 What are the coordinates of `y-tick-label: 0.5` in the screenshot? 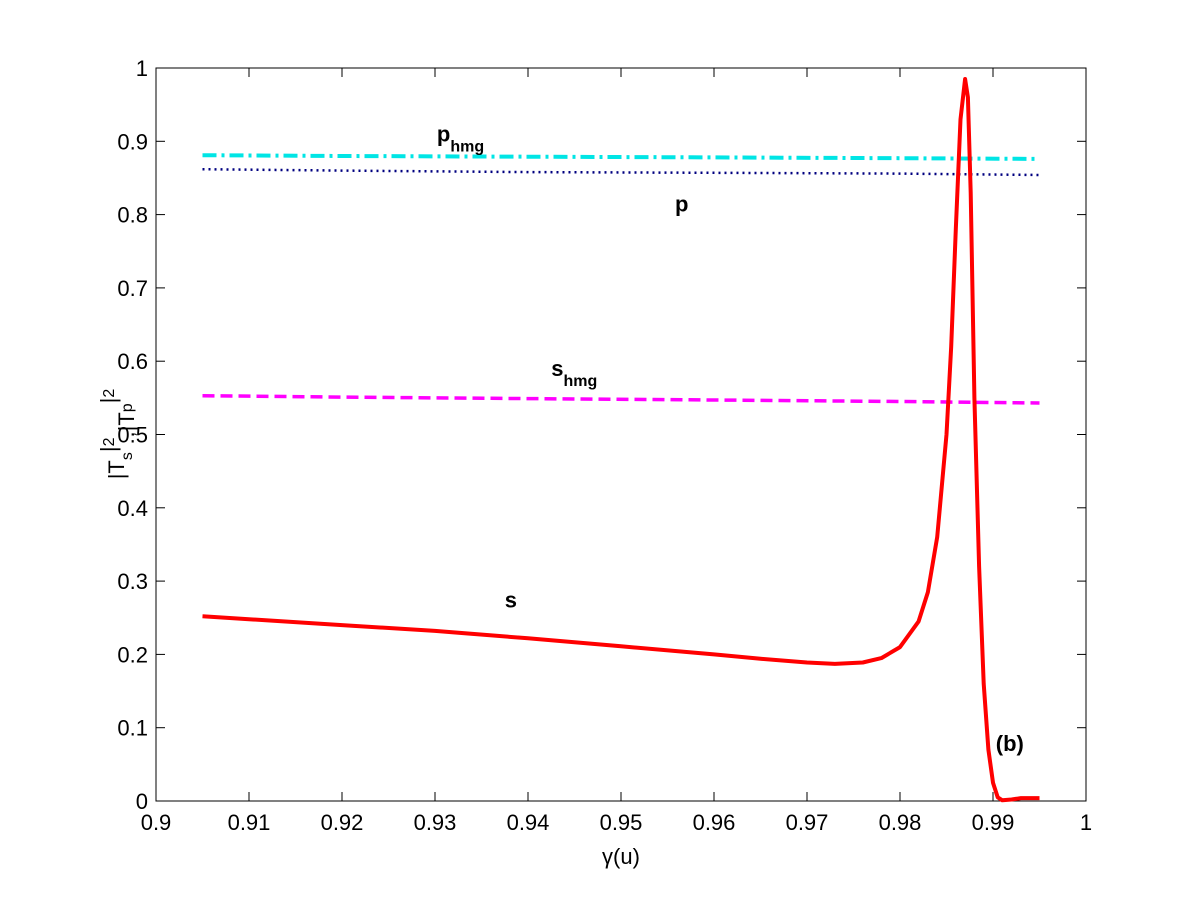 It's located at (132, 435).